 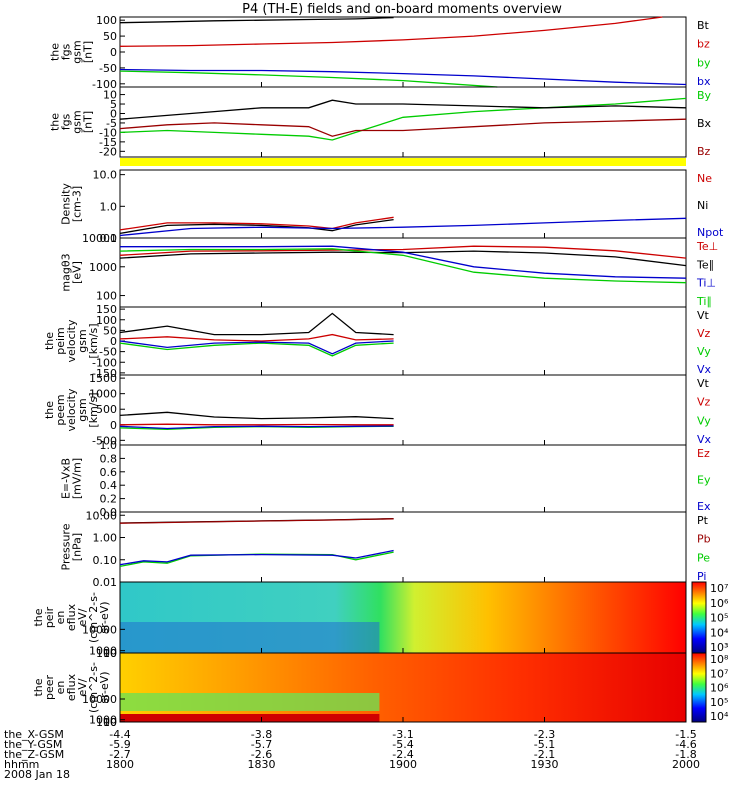 What do you see at coordinates (49, 688) in the screenshot?
I see `y-axis-label: peer` at bounding box center [49, 688].